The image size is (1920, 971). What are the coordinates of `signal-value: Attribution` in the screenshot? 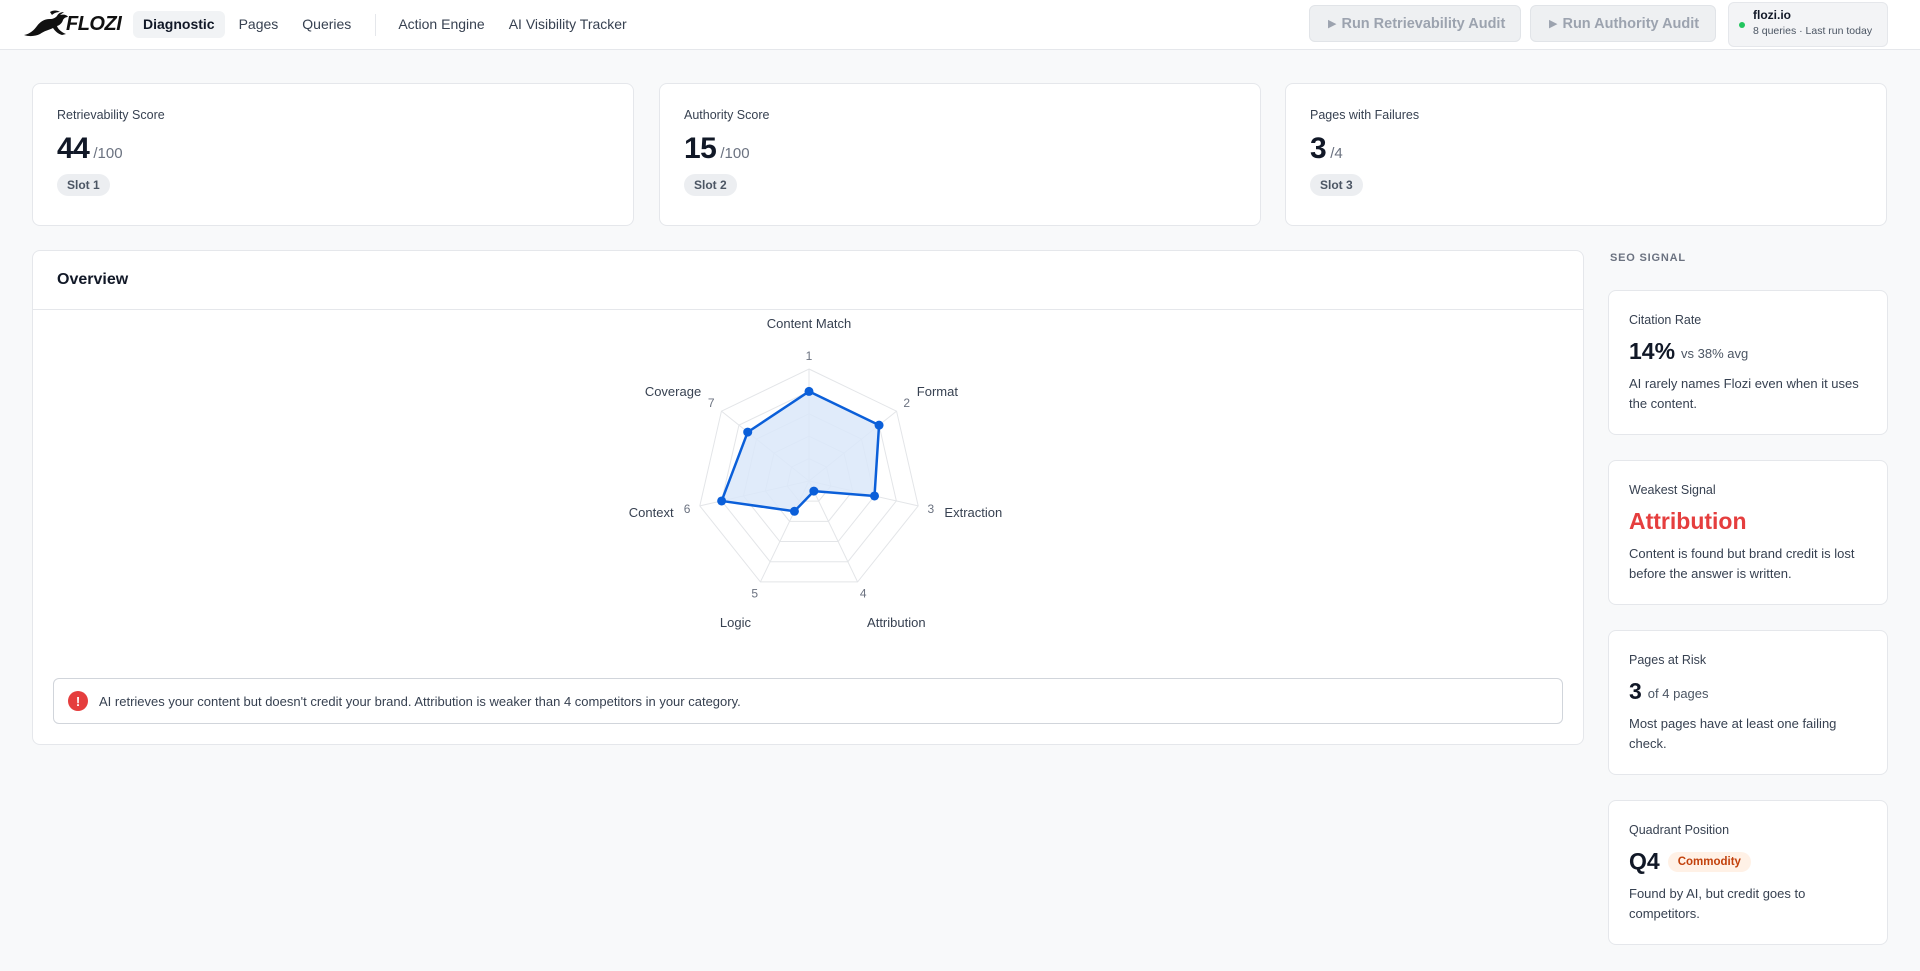 It's located at (1688, 521).